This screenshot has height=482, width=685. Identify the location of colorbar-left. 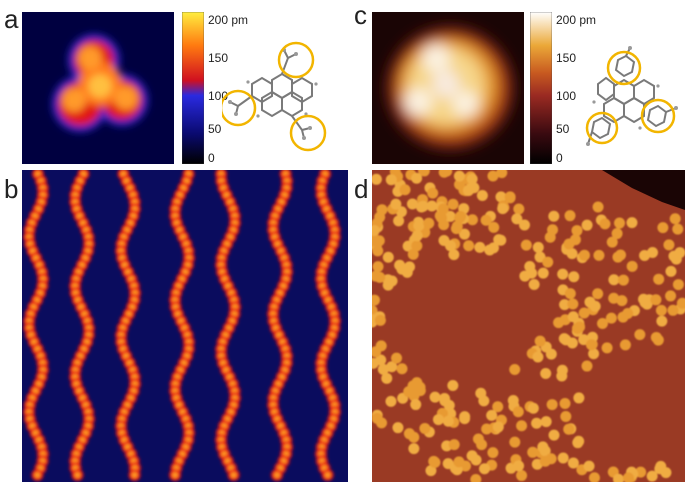
(193, 88).